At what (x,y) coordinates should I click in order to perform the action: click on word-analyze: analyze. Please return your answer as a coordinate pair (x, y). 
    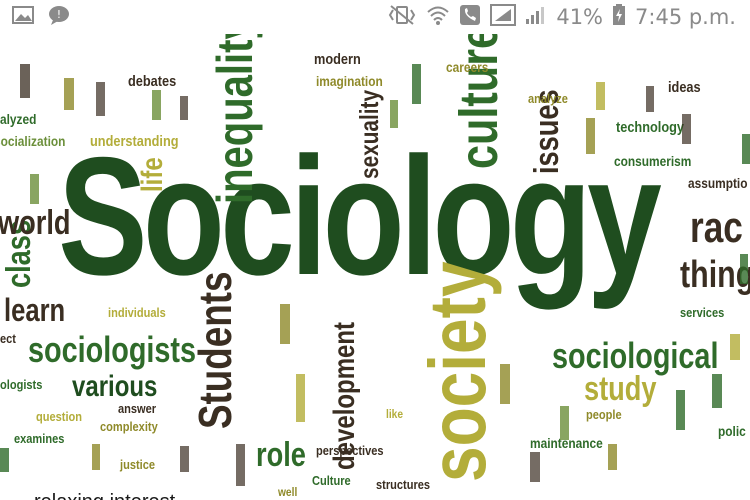
    Looking at the image, I should click on (548, 98).